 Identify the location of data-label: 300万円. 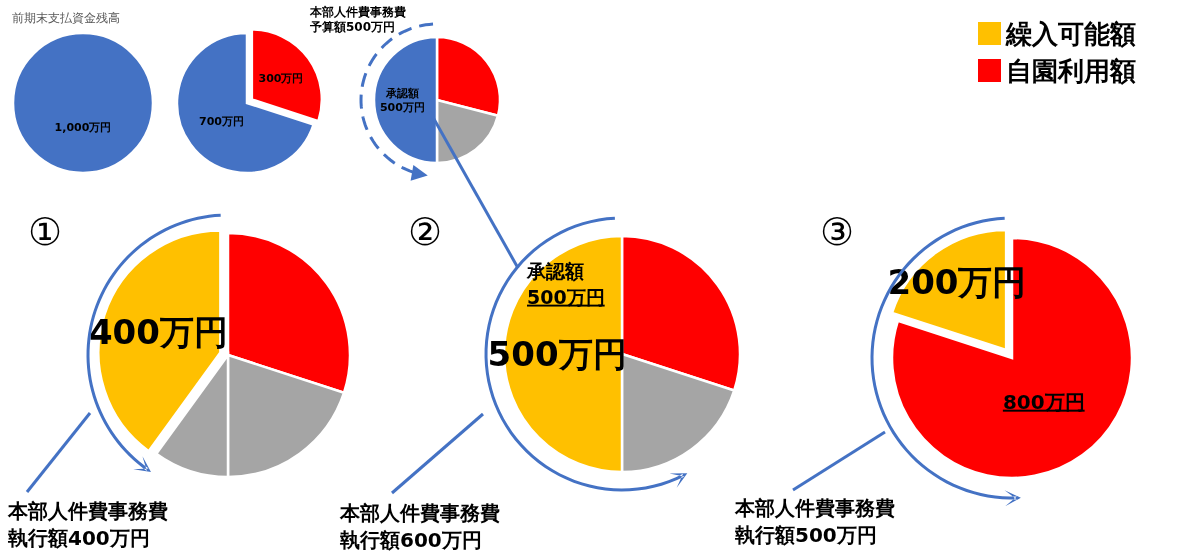
(281, 79).